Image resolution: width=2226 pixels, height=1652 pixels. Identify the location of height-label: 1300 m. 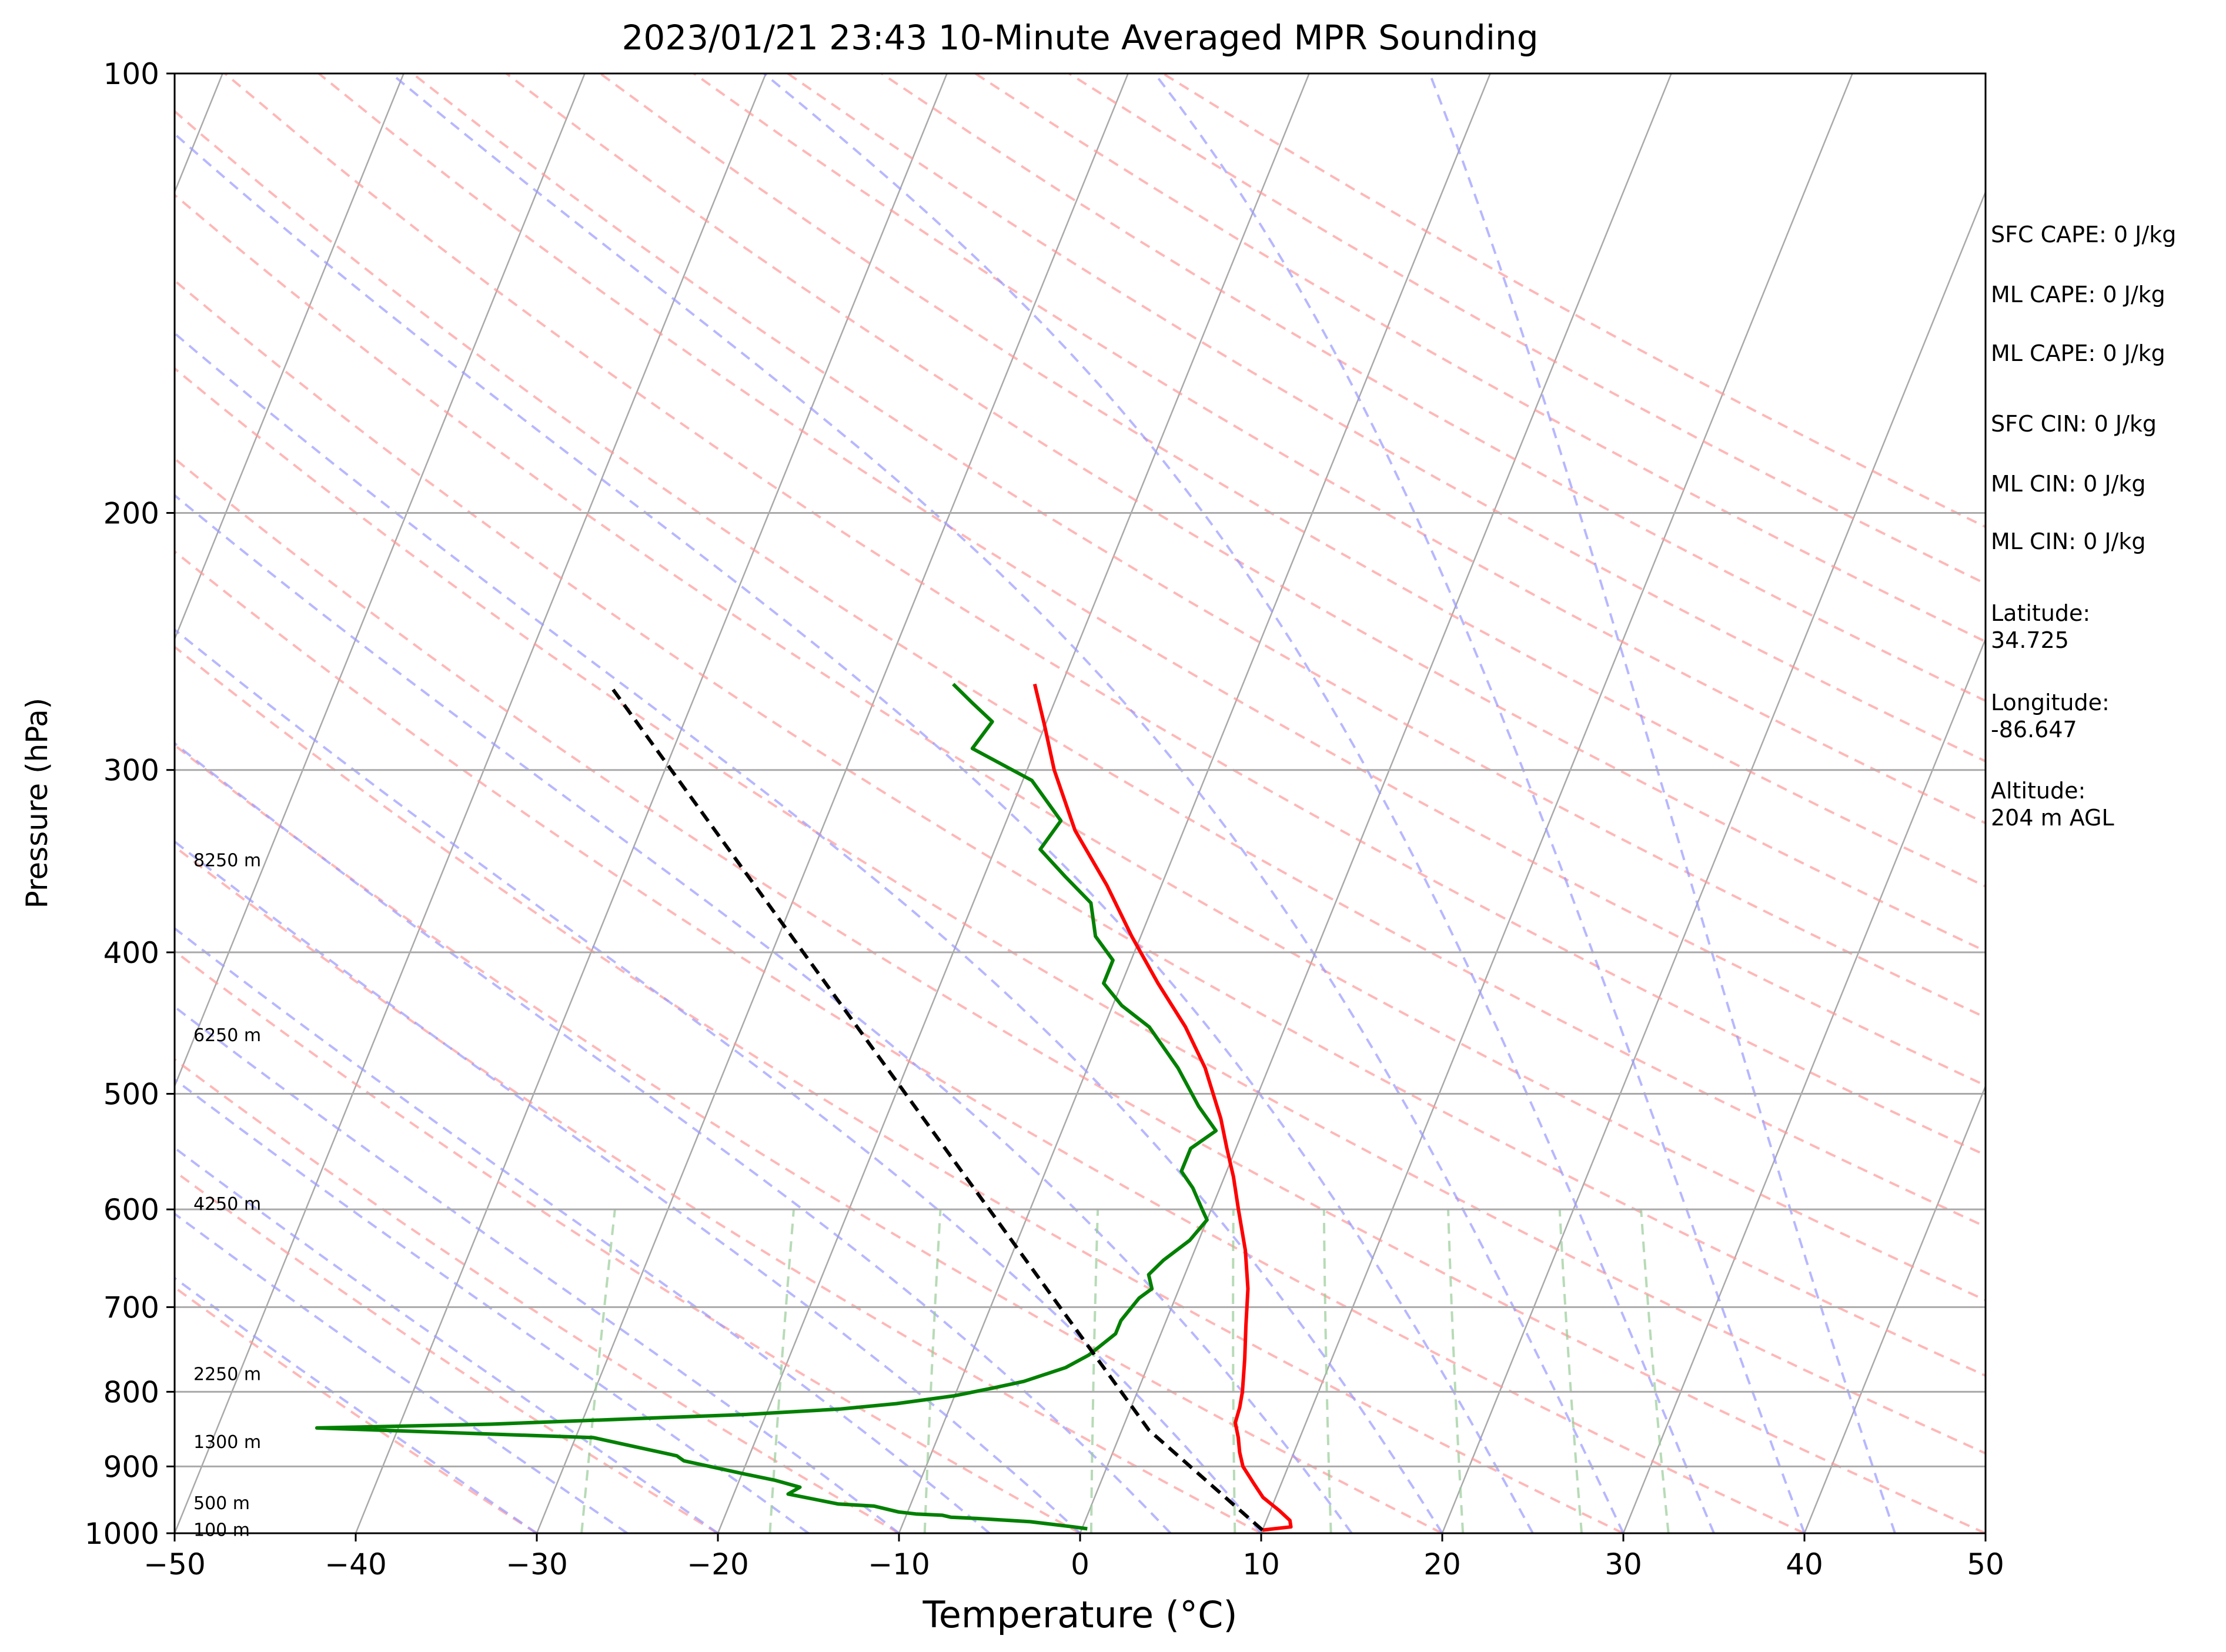
(227, 1443).